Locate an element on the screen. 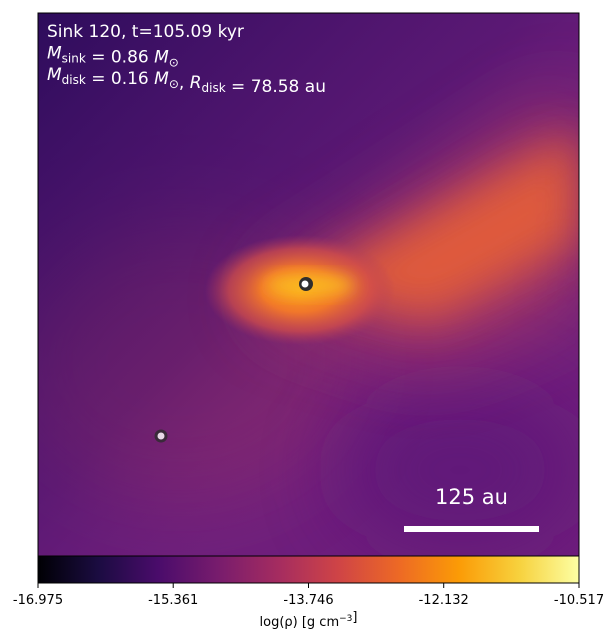 Image resolution: width=615 pixels, height=644 pixels. text-run: = 0.86 is located at coordinates (120, 58).